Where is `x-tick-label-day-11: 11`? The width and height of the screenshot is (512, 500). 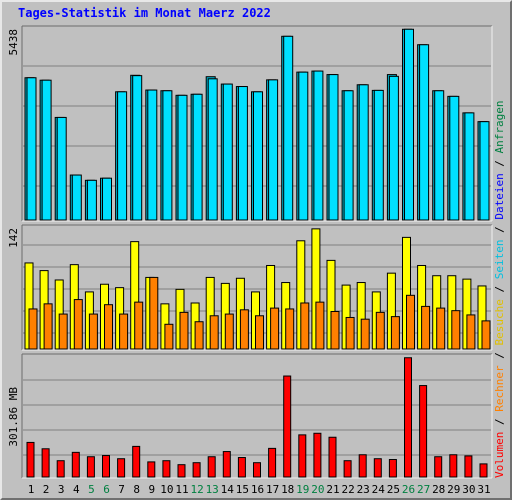
x-tick-label-day-11: 11 is located at coordinates (181, 489).